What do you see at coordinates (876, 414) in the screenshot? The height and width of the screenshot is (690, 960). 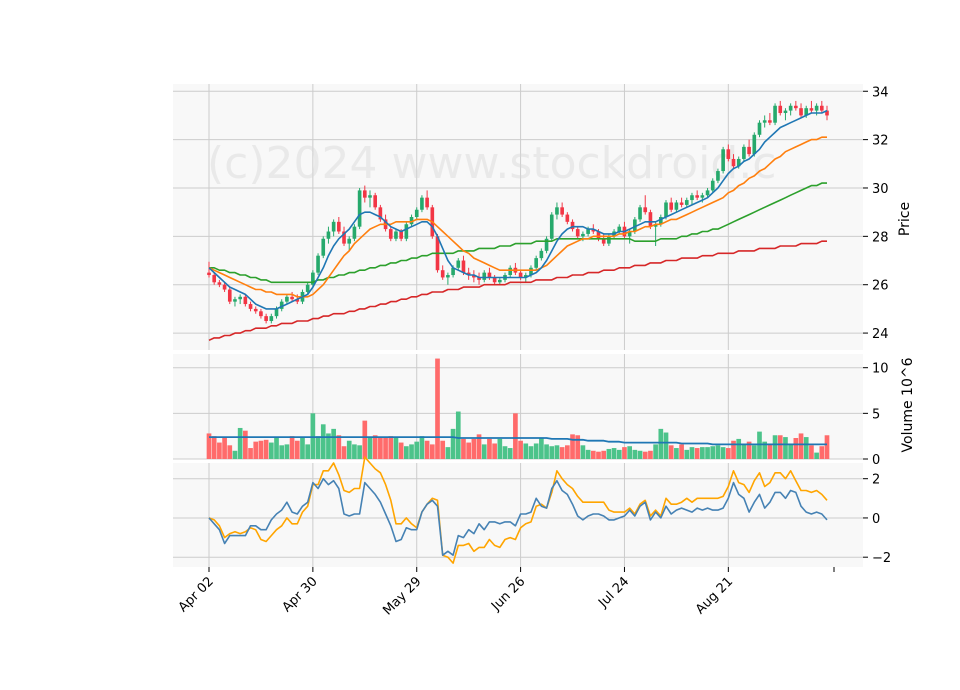 I see `volume-tick-label: 5` at bounding box center [876, 414].